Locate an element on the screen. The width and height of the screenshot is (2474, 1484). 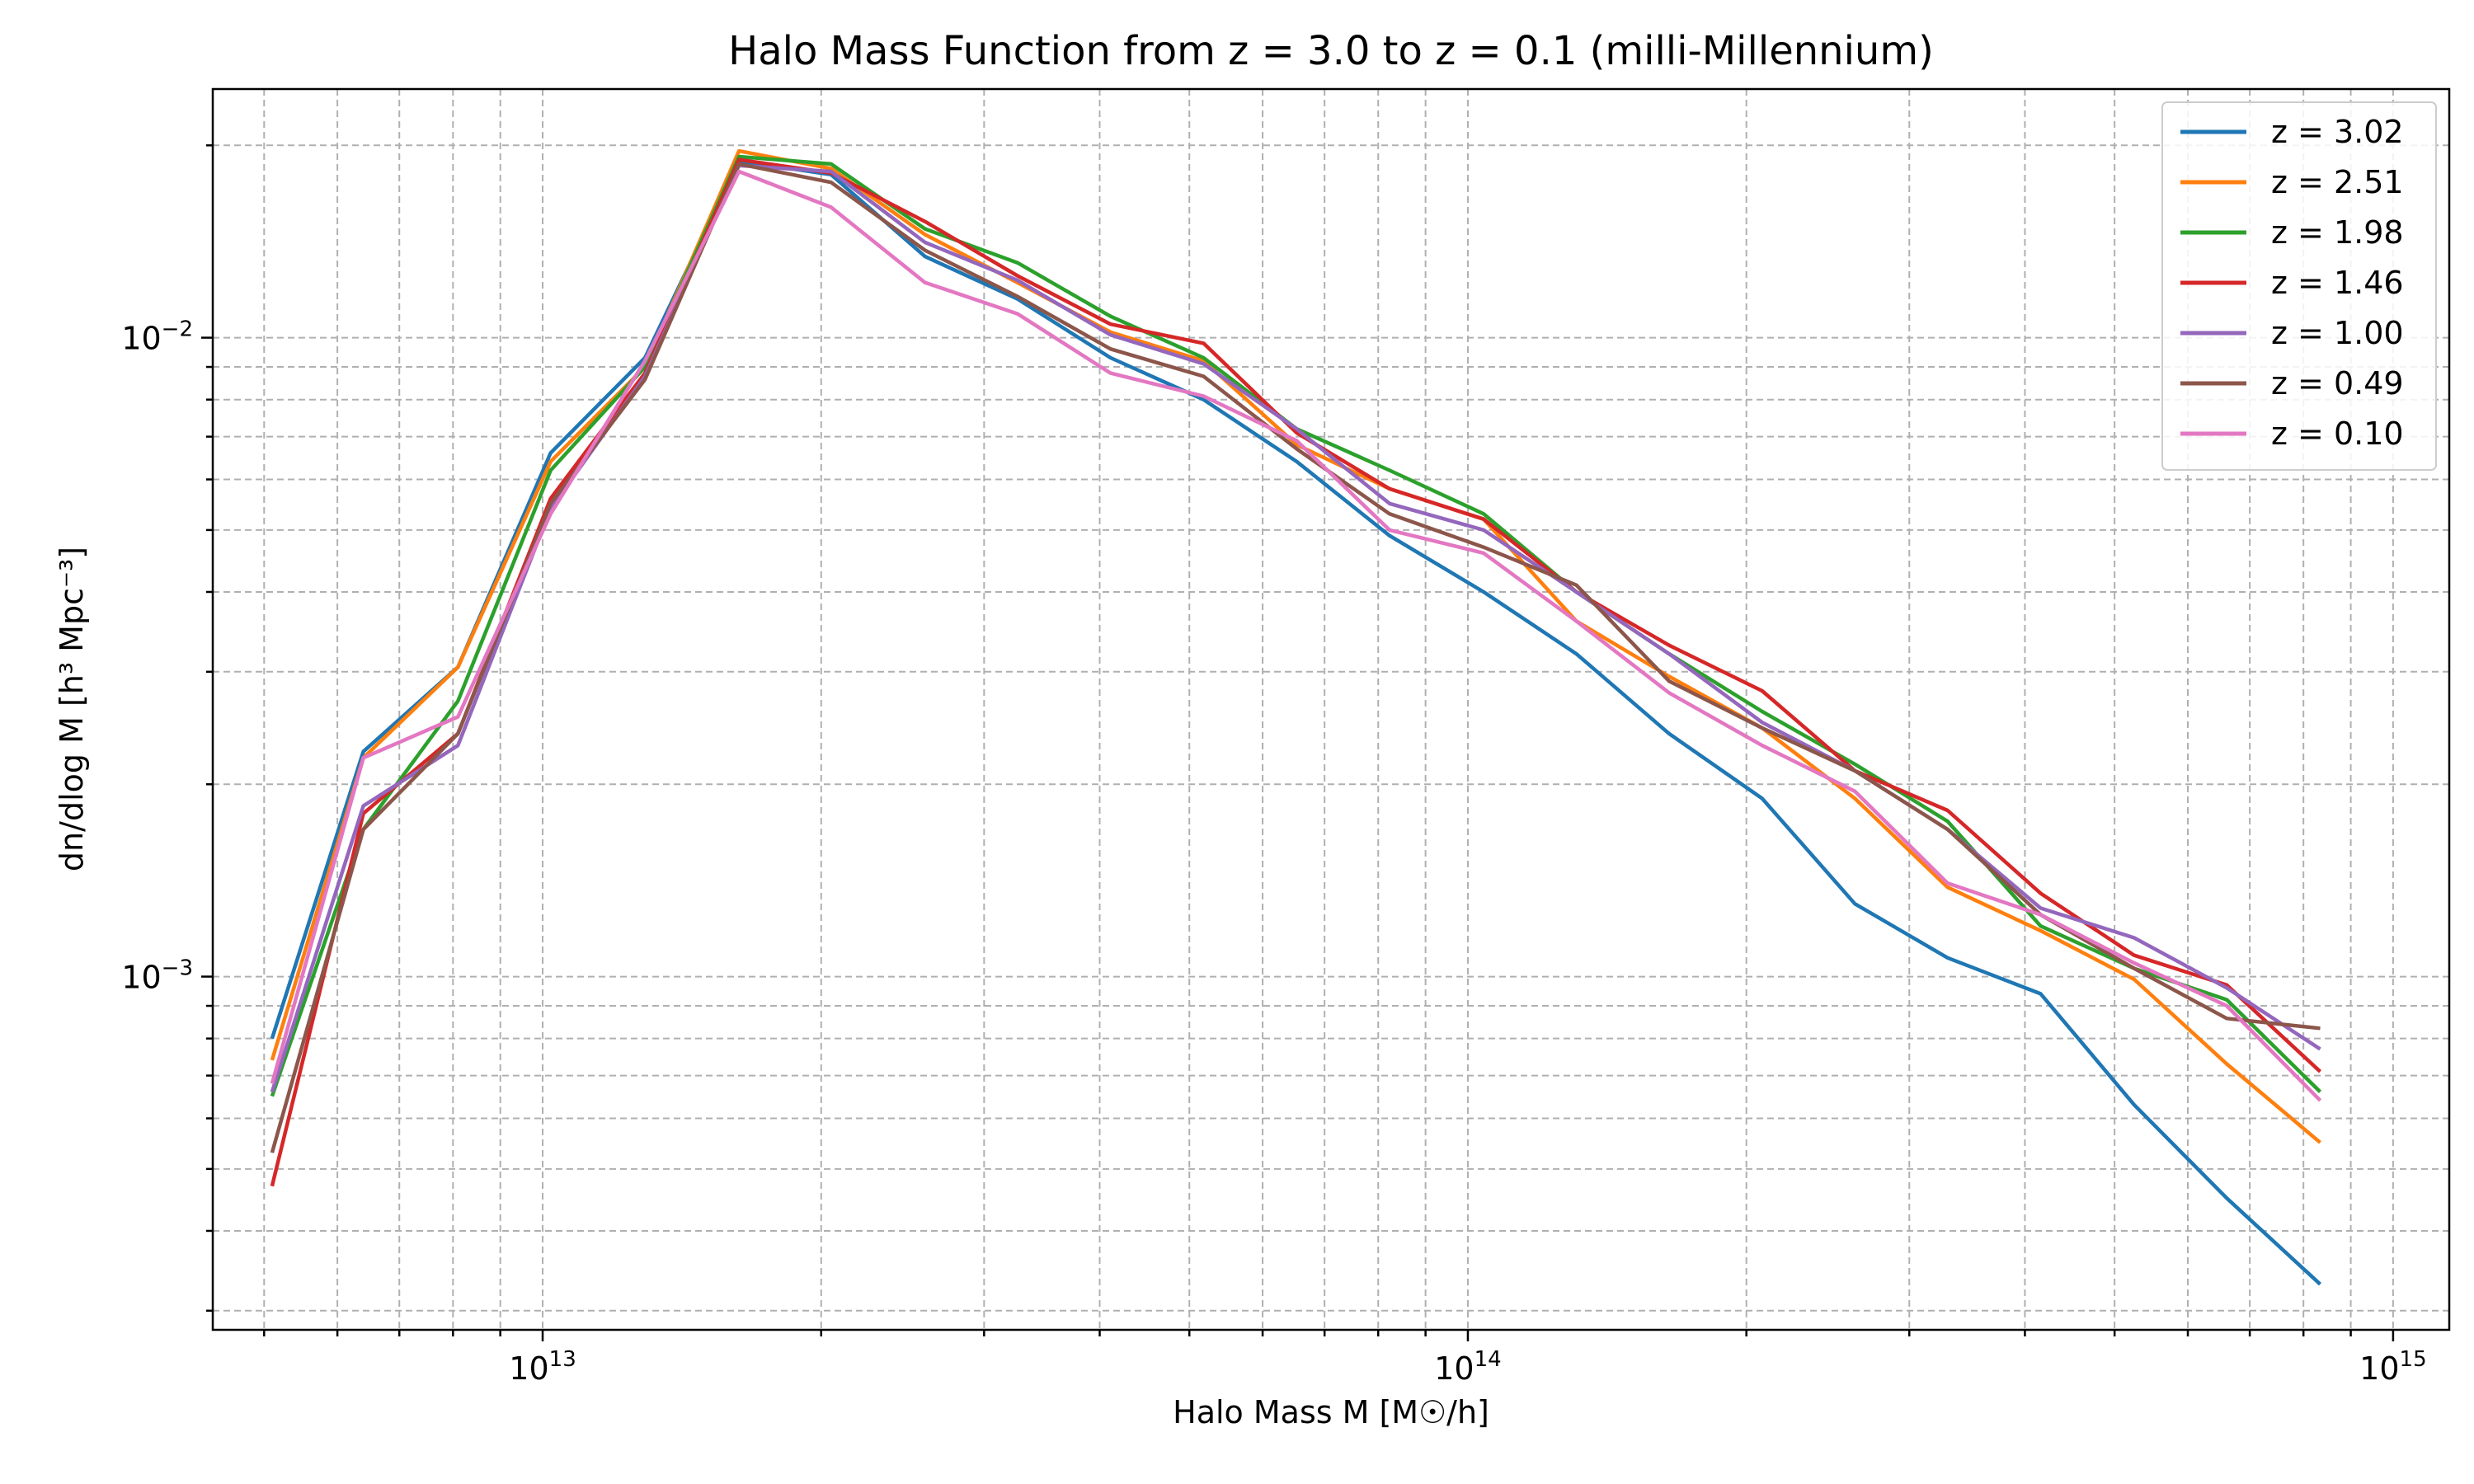
y-tick-label: 10⁻³ is located at coordinates (157, 976).